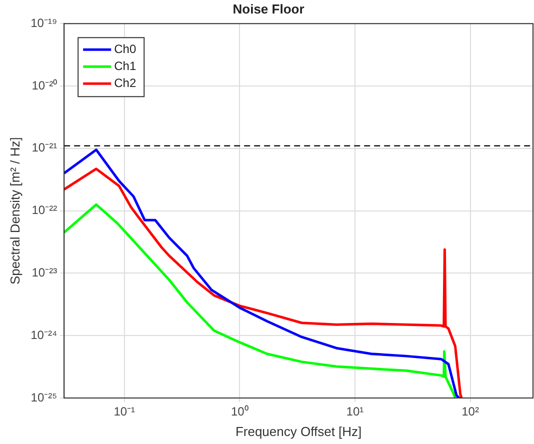  What do you see at coordinates (355, 411) in the screenshot?
I see `x-tick-label: 10¹` at bounding box center [355, 411].